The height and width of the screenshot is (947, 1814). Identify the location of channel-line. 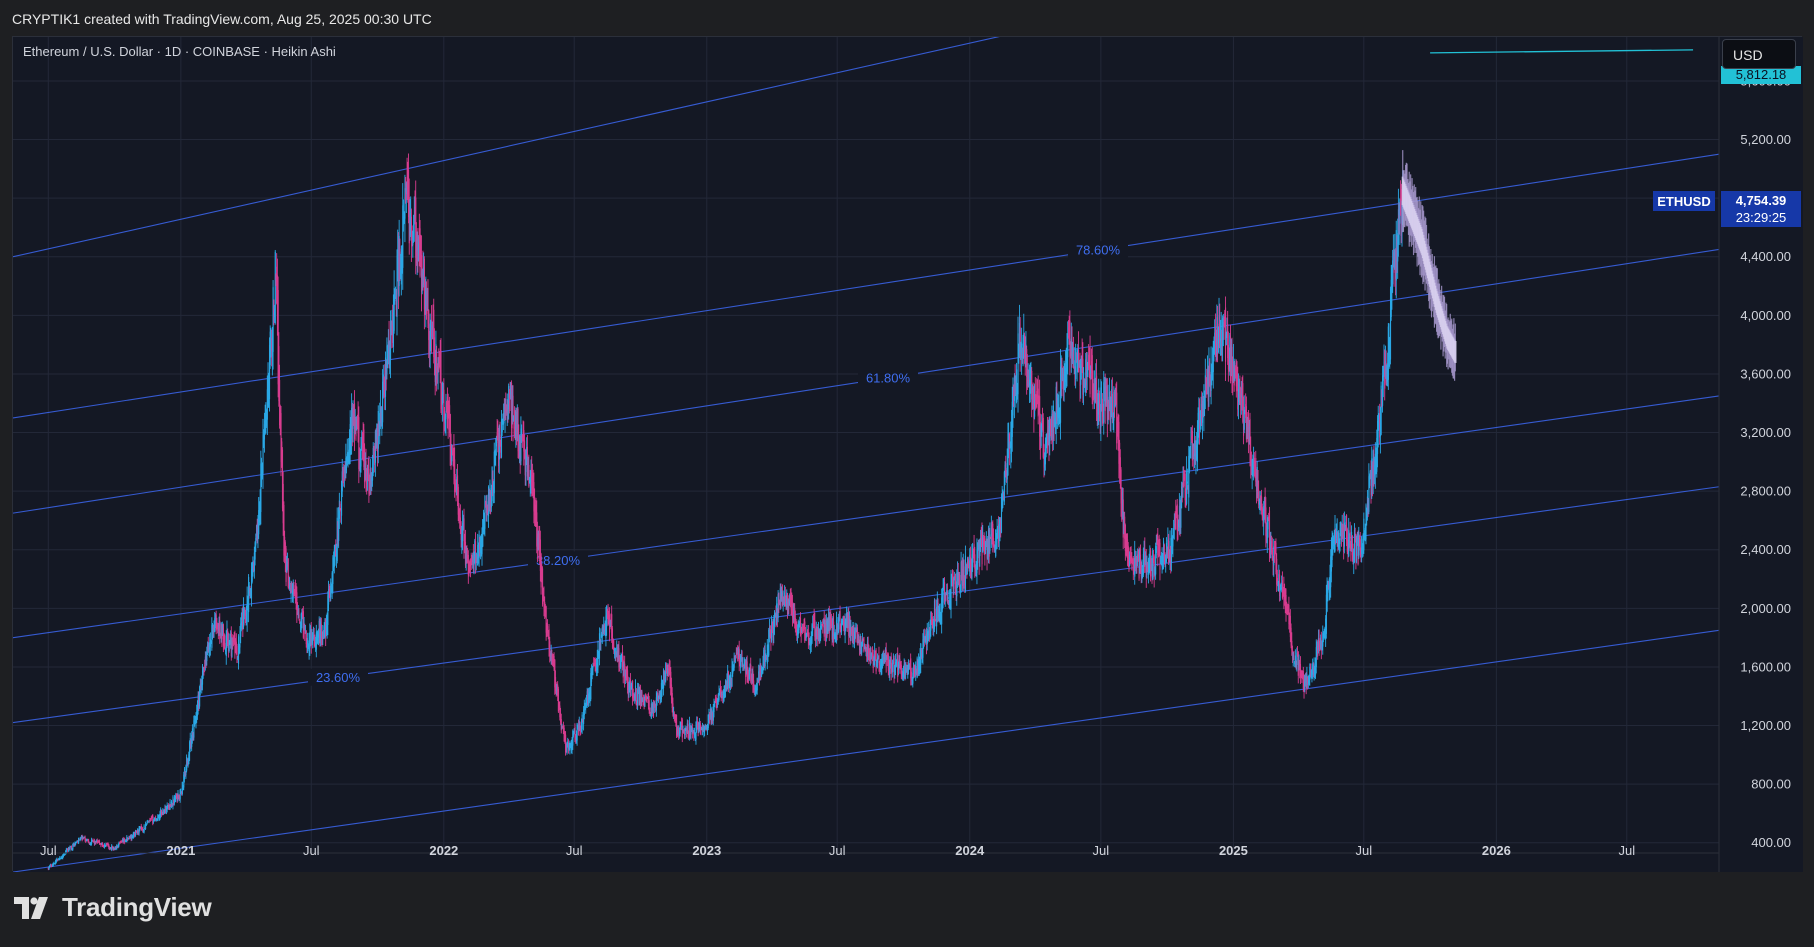
(506, 147).